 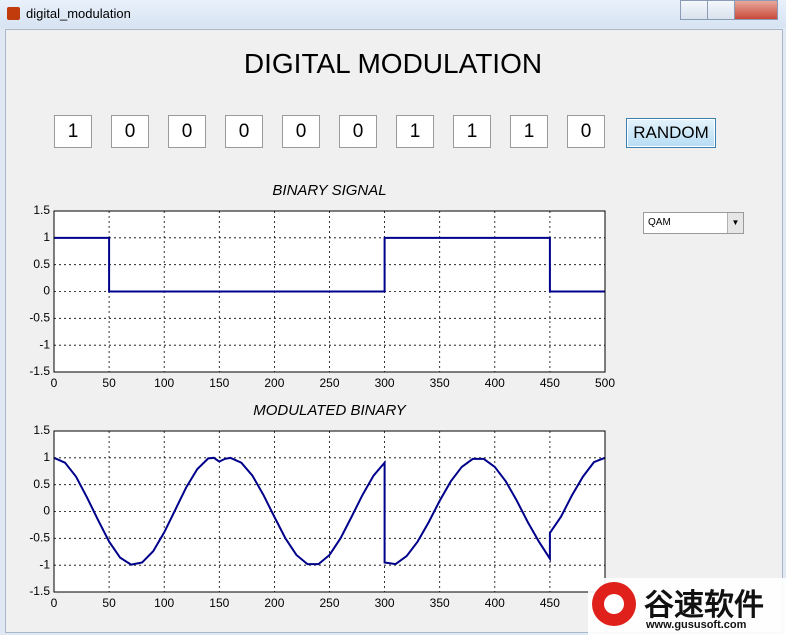 I want to click on dropdown-arrow: ▼, so click(x=735, y=223).